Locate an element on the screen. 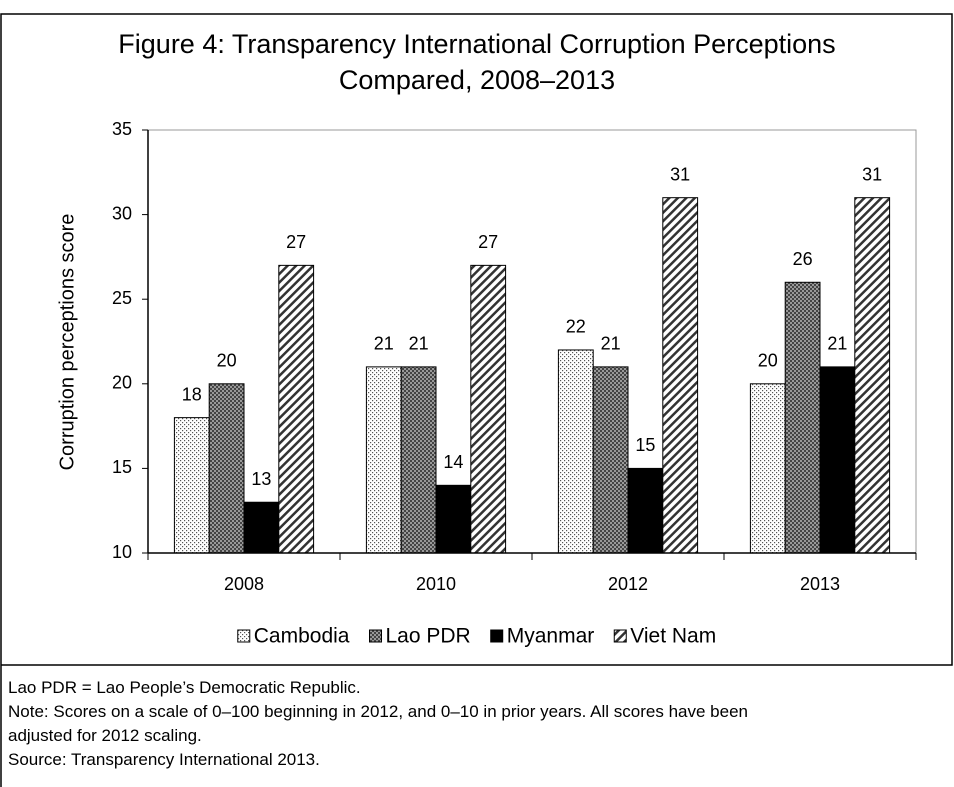 The image size is (954, 787). x-tick-label: 2013 is located at coordinates (820, 584).